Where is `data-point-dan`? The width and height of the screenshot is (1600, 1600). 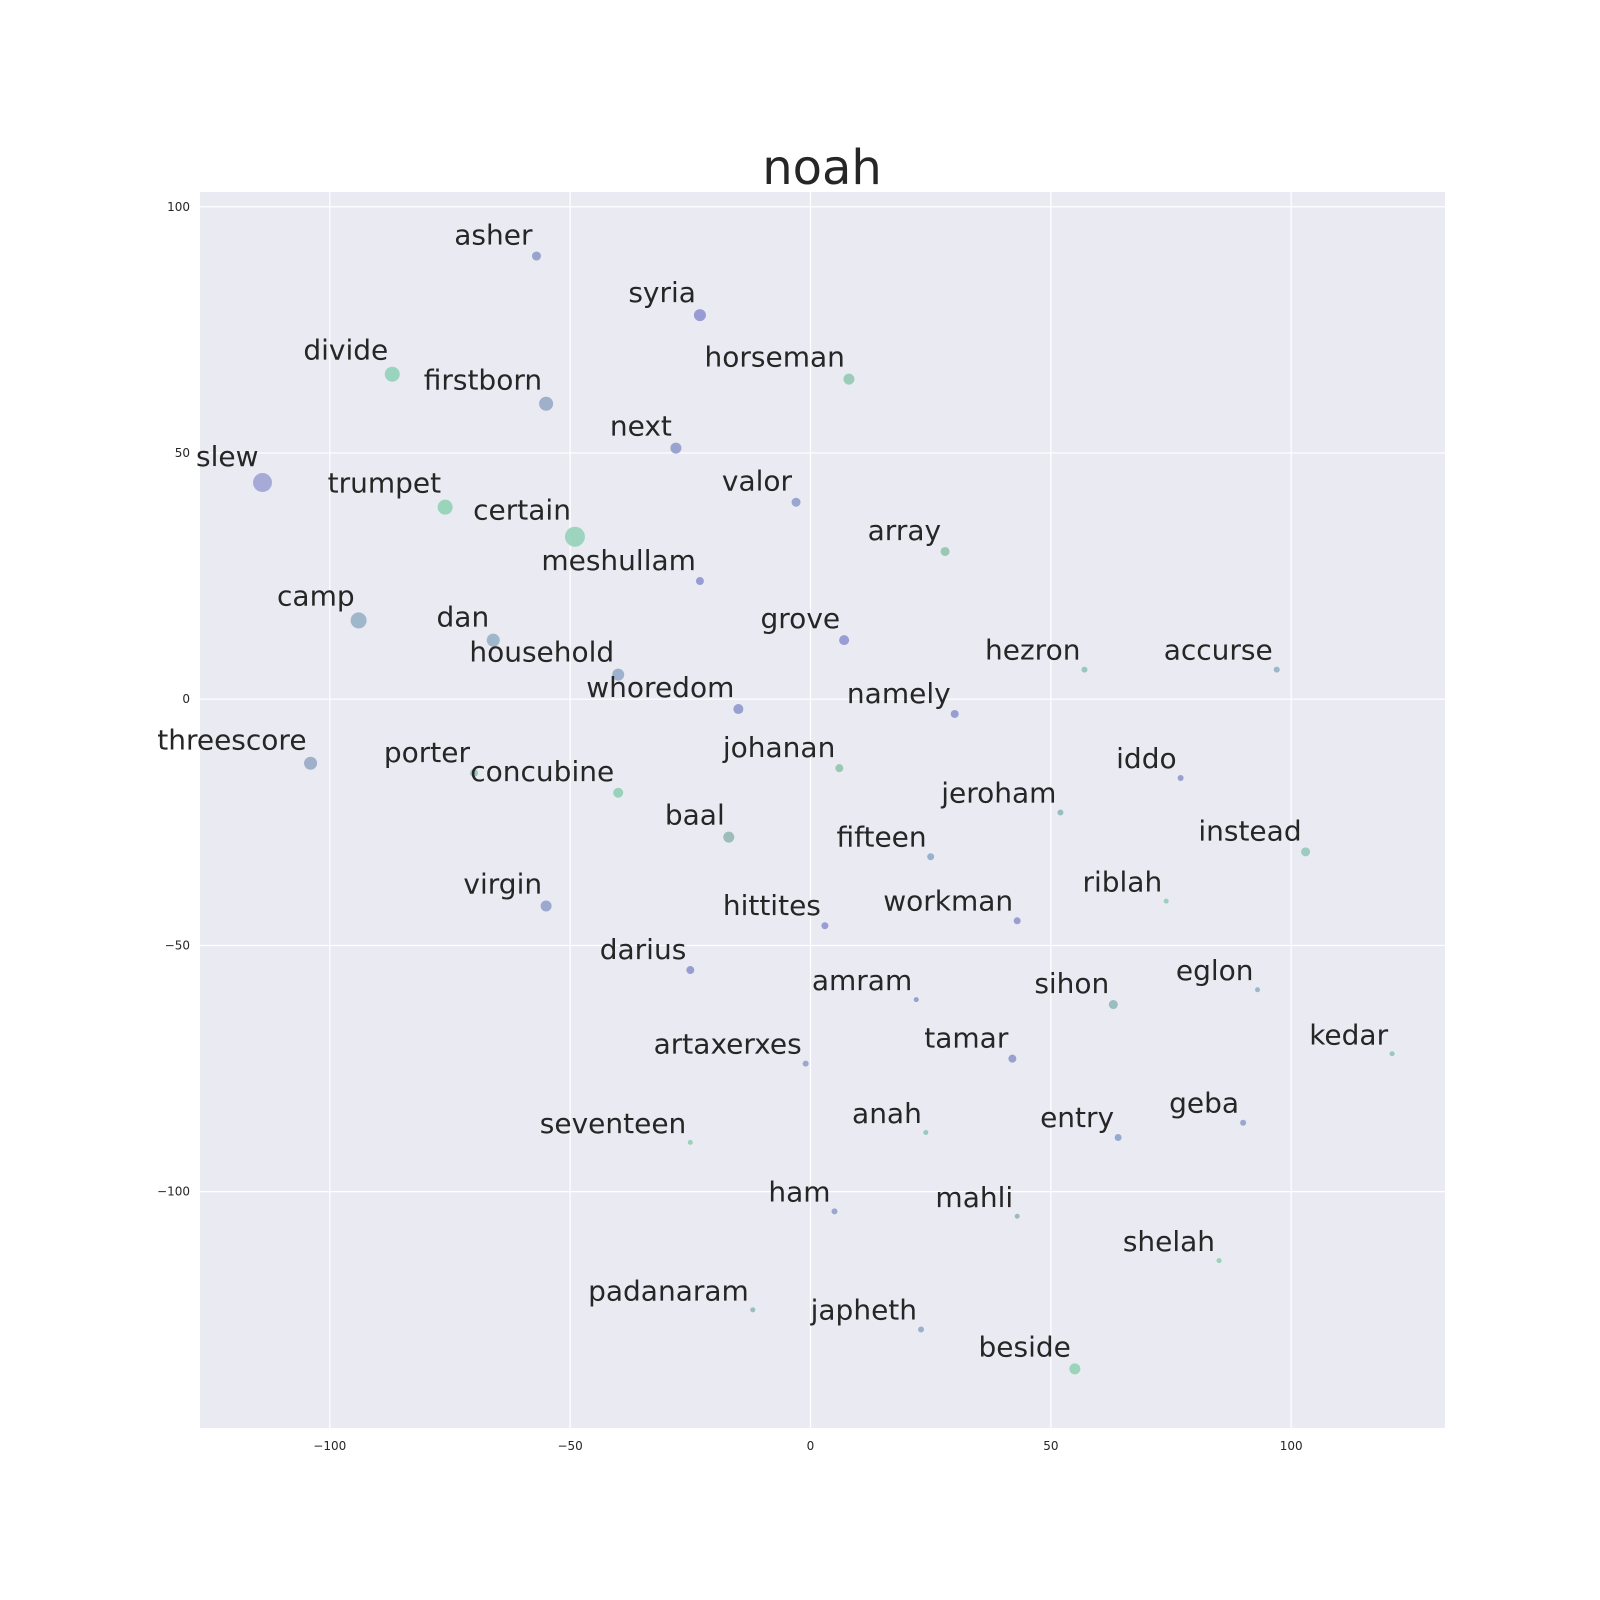 data-point-dan is located at coordinates (493, 640).